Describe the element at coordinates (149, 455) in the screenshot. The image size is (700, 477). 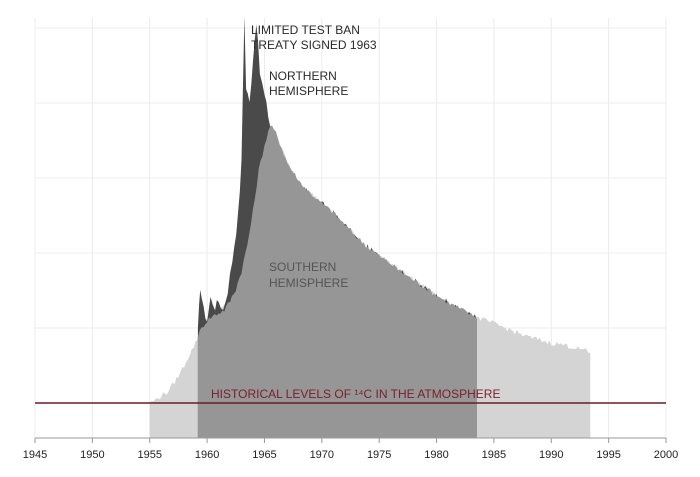
I see `x-tick-label: 1955` at that location.